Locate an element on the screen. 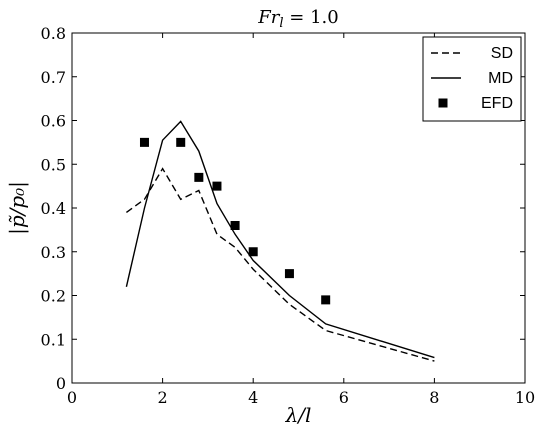  y-tick-label: 0.4 is located at coordinates (53, 208).